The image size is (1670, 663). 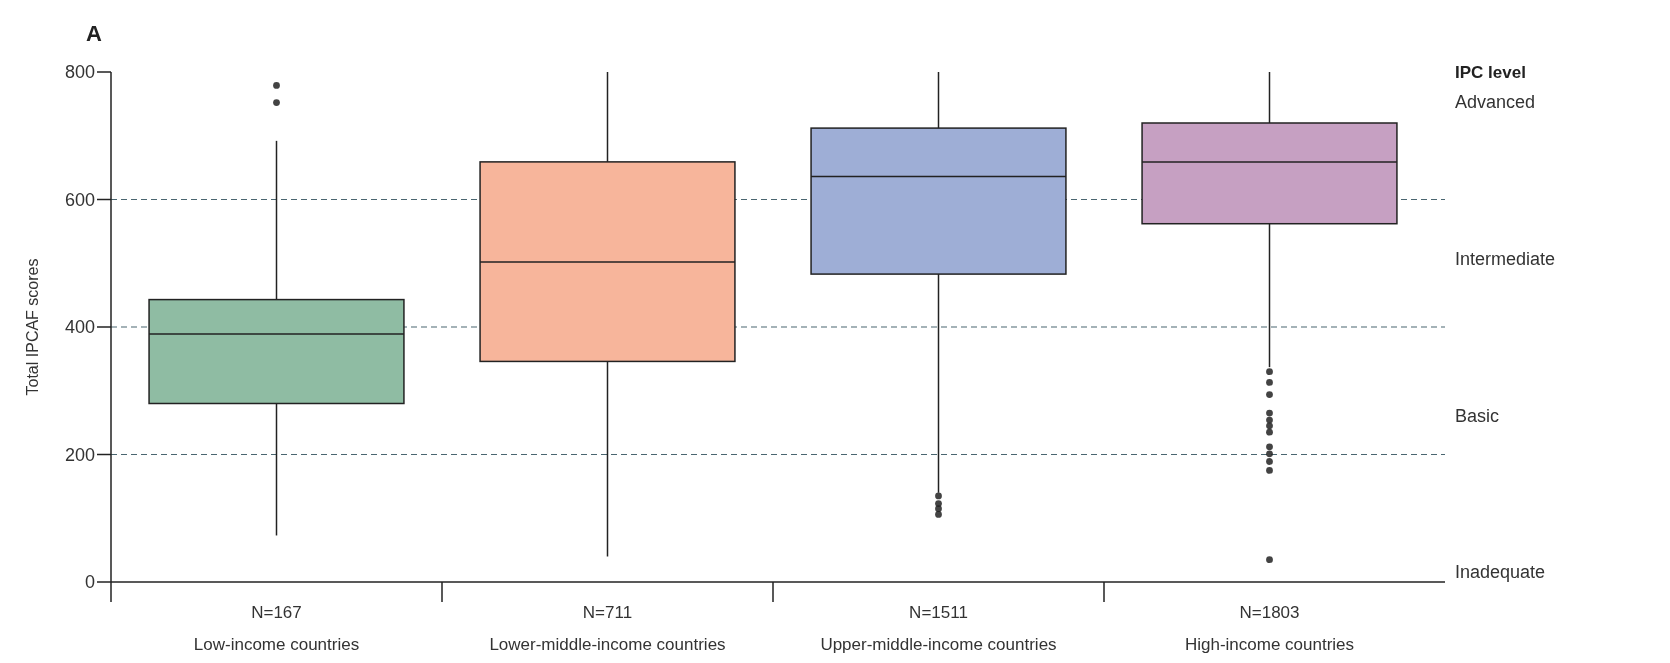 I want to click on text: Intermediate, so click(x=1505, y=258).